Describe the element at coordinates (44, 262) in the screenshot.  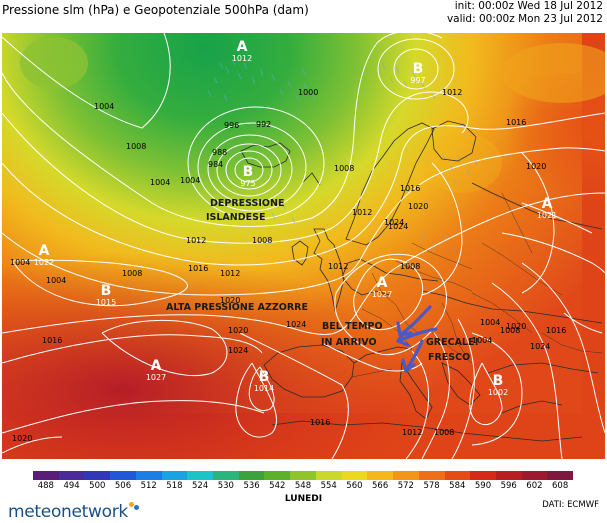
I see `pressure-center-value: 1022` at that location.